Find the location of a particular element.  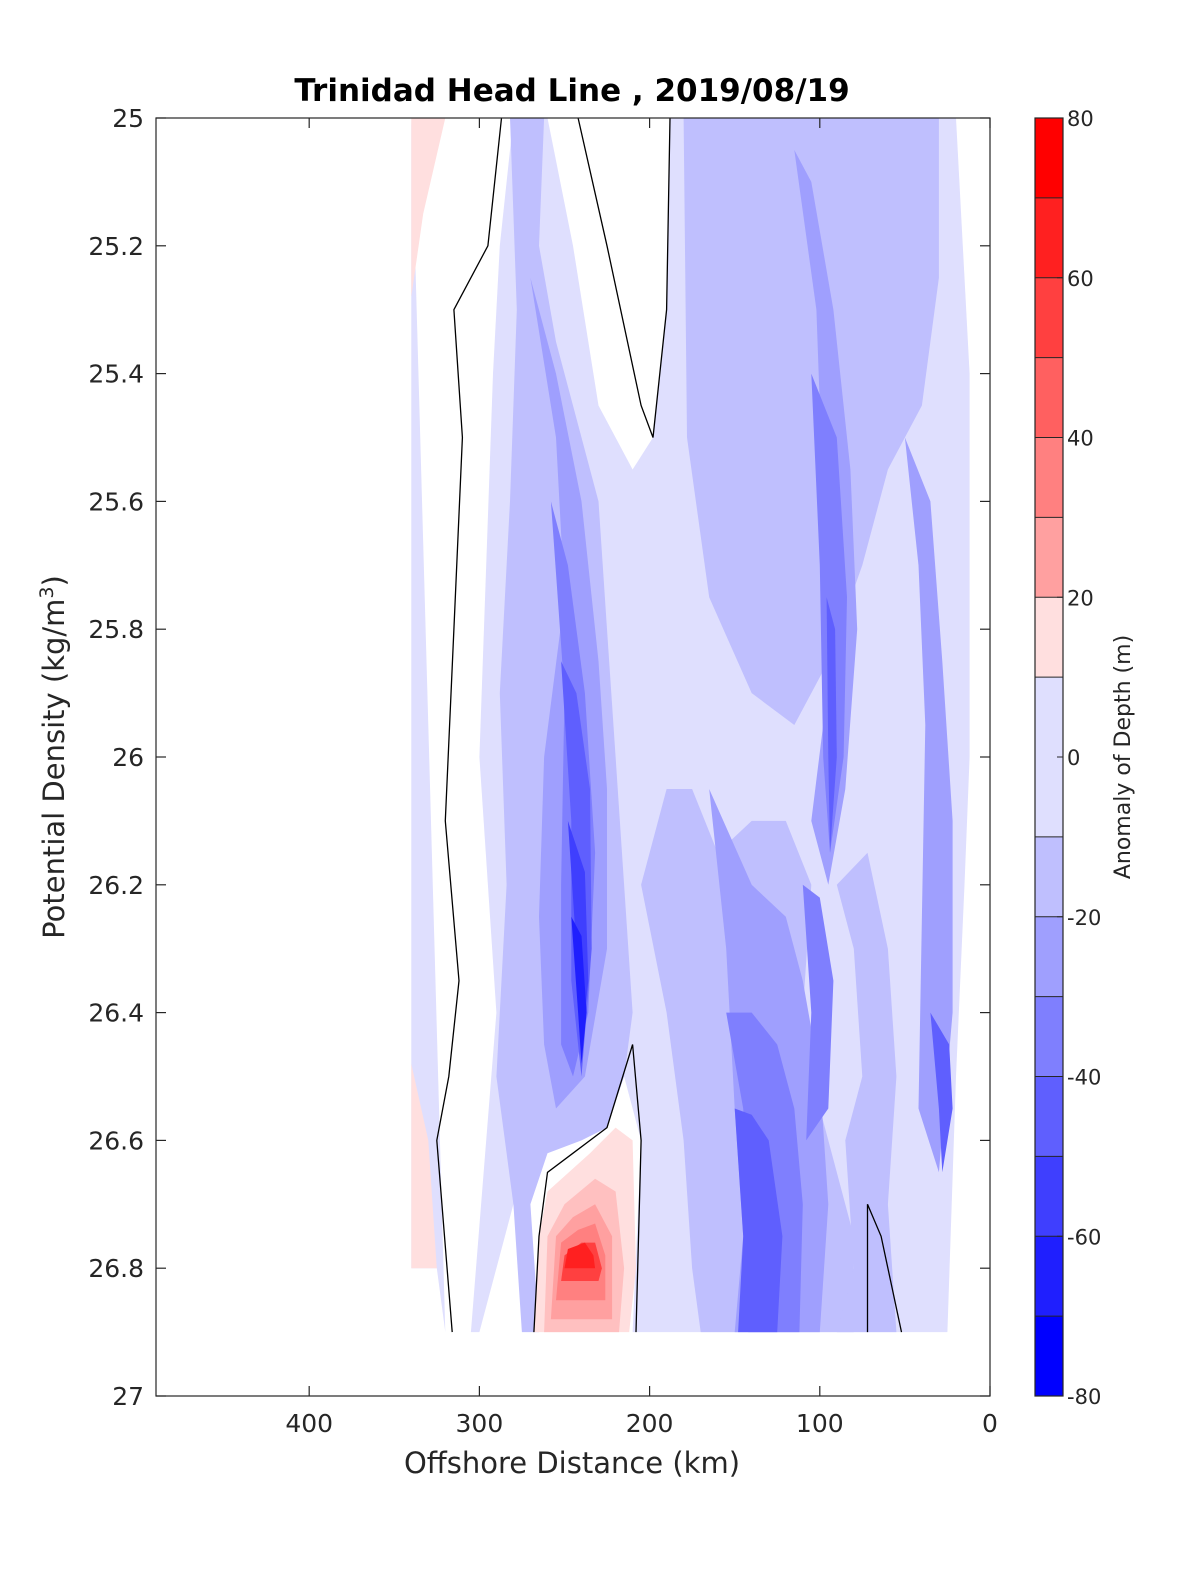

colorbar-label: Anomaly of Depth (m) is located at coordinates (1123, 757).